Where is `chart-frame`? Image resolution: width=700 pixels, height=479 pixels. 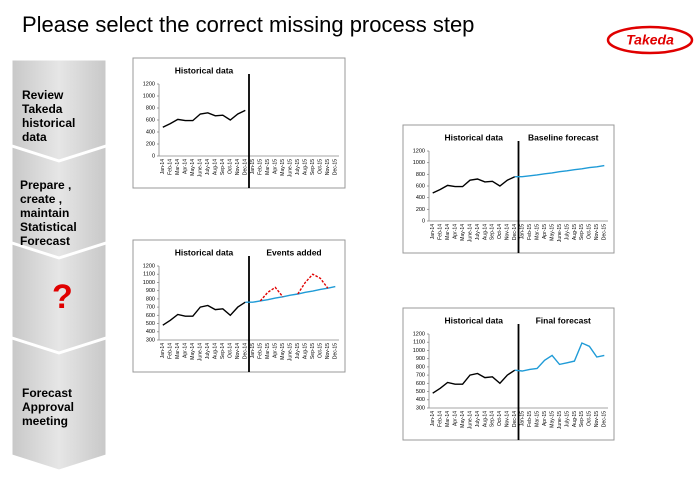 chart-frame is located at coordinates (508, 189).